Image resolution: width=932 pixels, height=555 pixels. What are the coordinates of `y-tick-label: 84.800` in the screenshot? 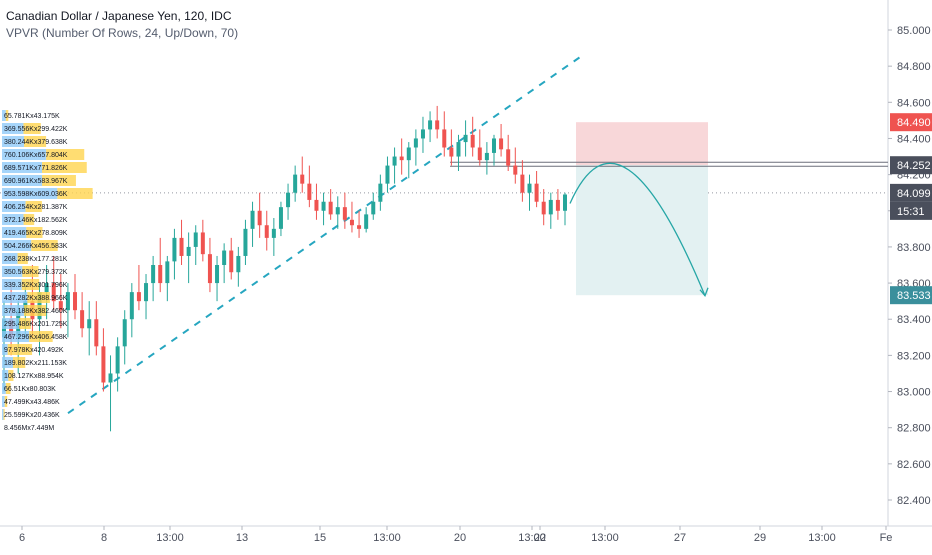 It's located at (914, 67).